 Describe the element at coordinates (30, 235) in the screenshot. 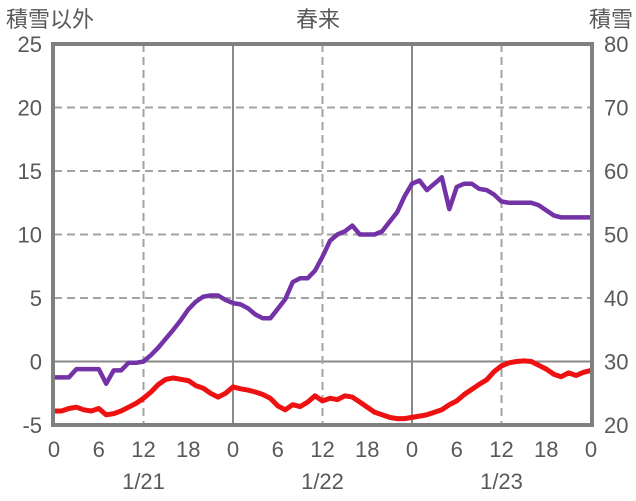

I see `left-axis-tick-label: 10` at that location.